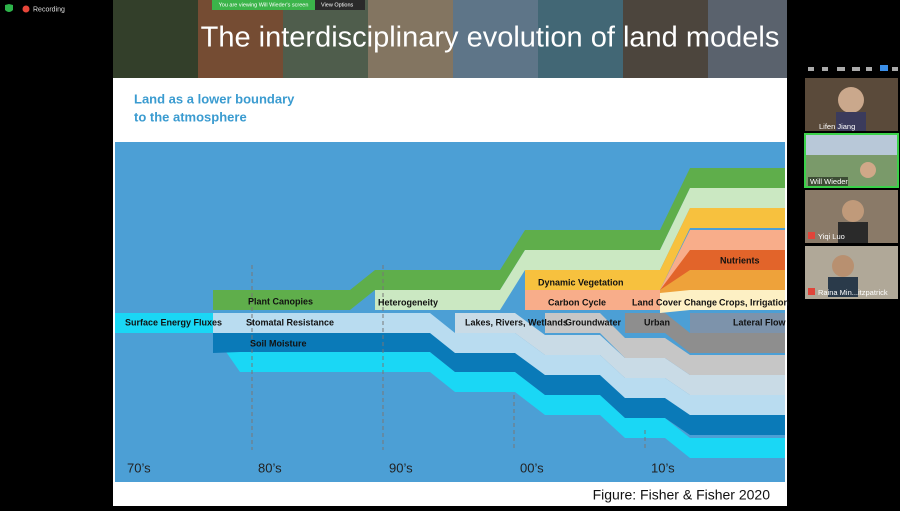 Image resolution: width=900 pixels, height=511 pixels. Describe the element at coordinates (851, 216) in the screenshot. I see `participant-tile: Yiqi Luo` at that location.